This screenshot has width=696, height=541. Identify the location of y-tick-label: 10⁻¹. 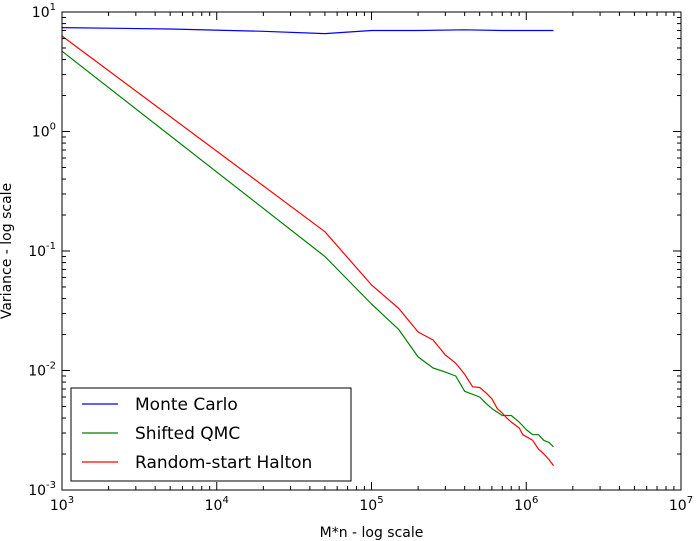
(42, 250).